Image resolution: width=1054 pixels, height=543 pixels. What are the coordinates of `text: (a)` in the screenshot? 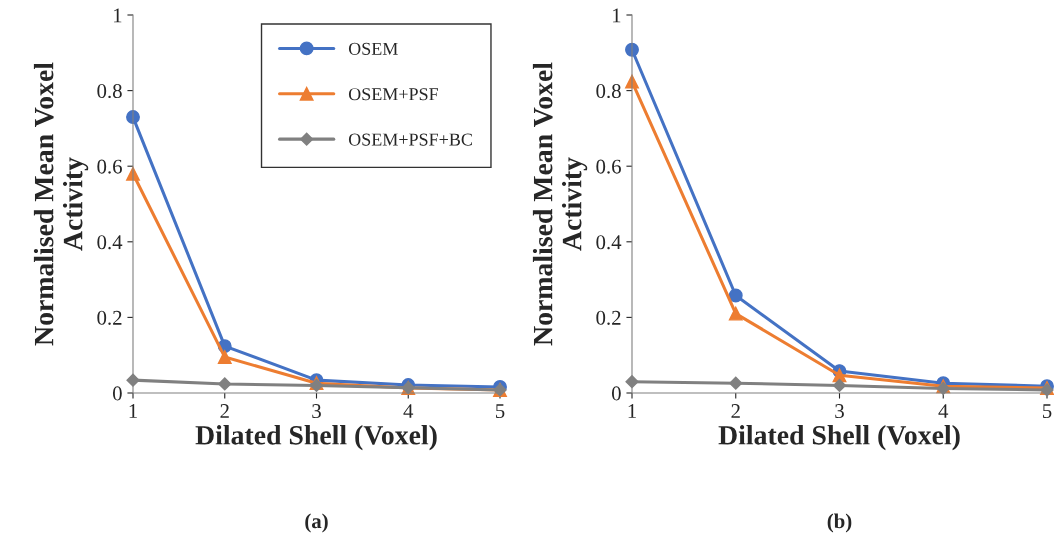 It's located at (316, 523).